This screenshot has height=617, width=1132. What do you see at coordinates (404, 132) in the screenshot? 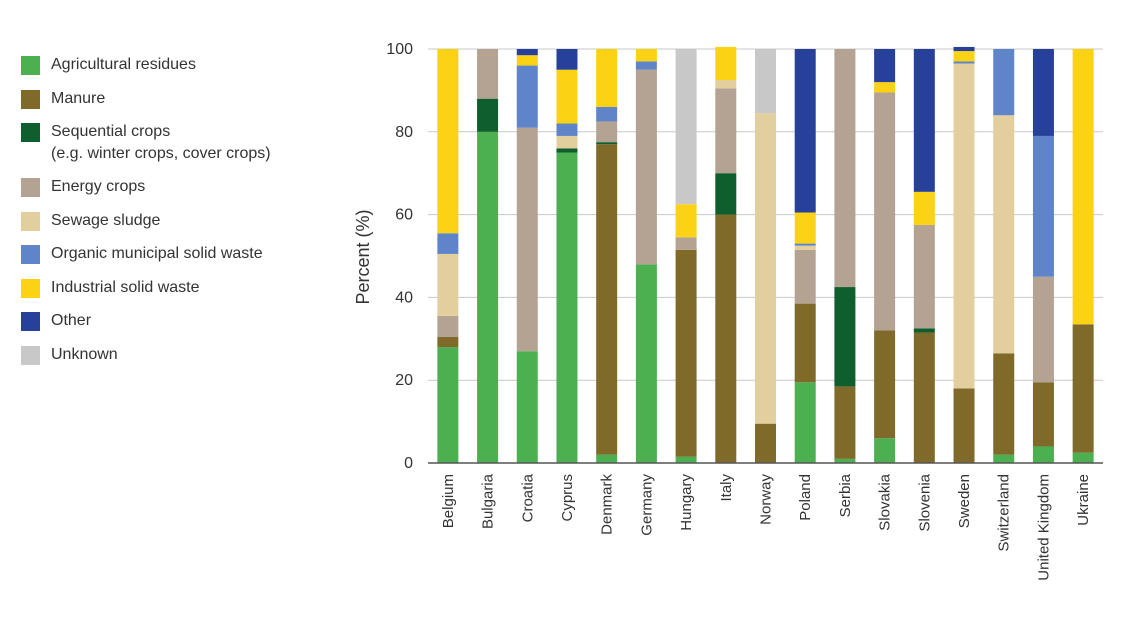
I see `y-tick-label: 80` at bounding box center [404, 132].